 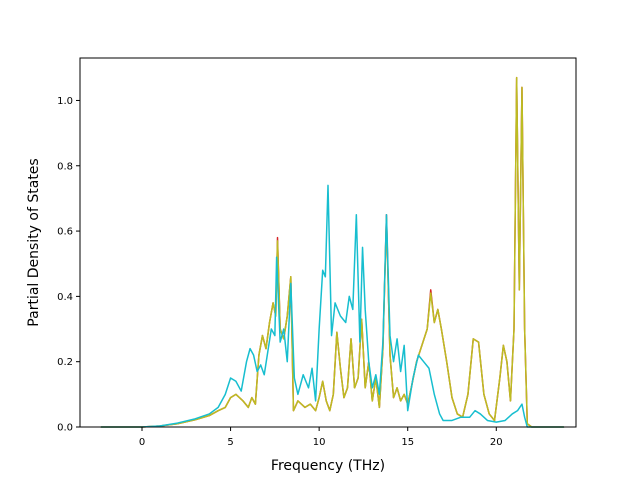 I want to click on y-tick-label: 0.8, so click(x=65, y=166).